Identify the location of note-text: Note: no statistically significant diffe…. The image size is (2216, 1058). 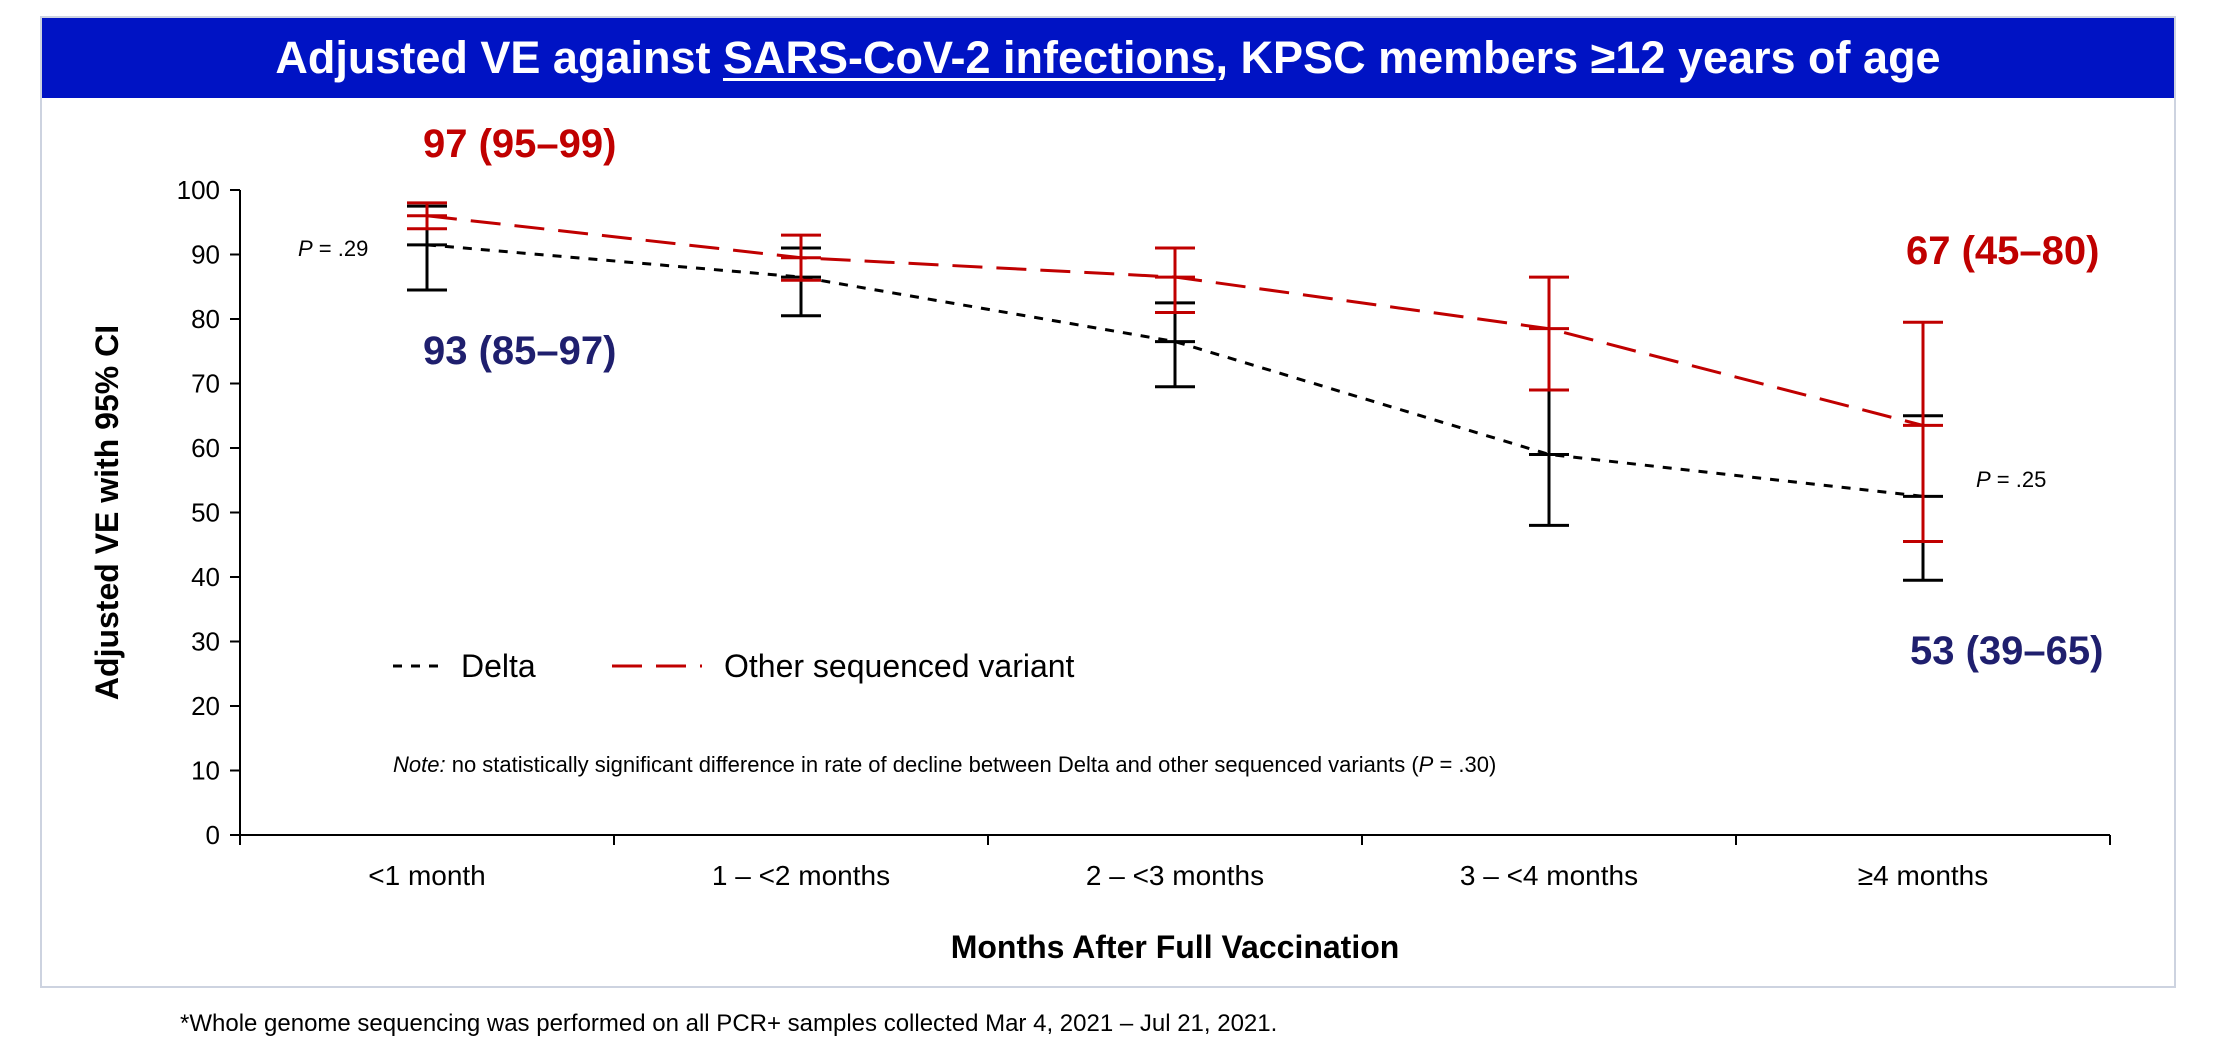
(944, 764).